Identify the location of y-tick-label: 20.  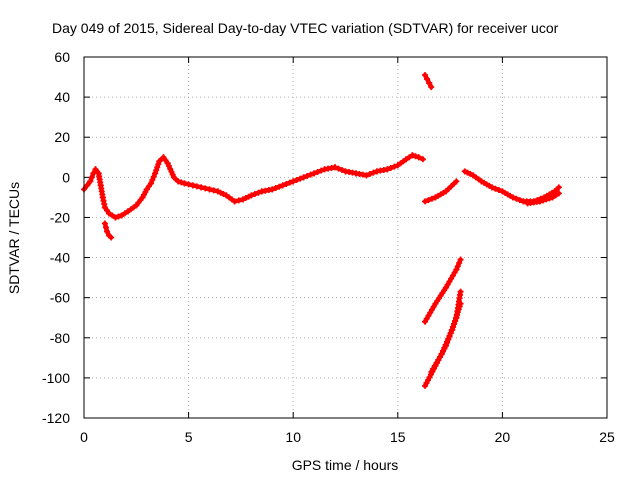
(62, 137).